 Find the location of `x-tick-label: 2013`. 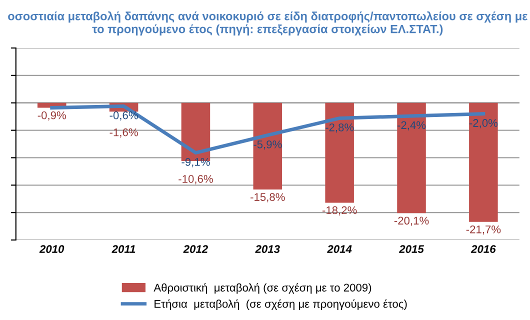

x-tick-label: 2013 is located at coordinates (267, 249).